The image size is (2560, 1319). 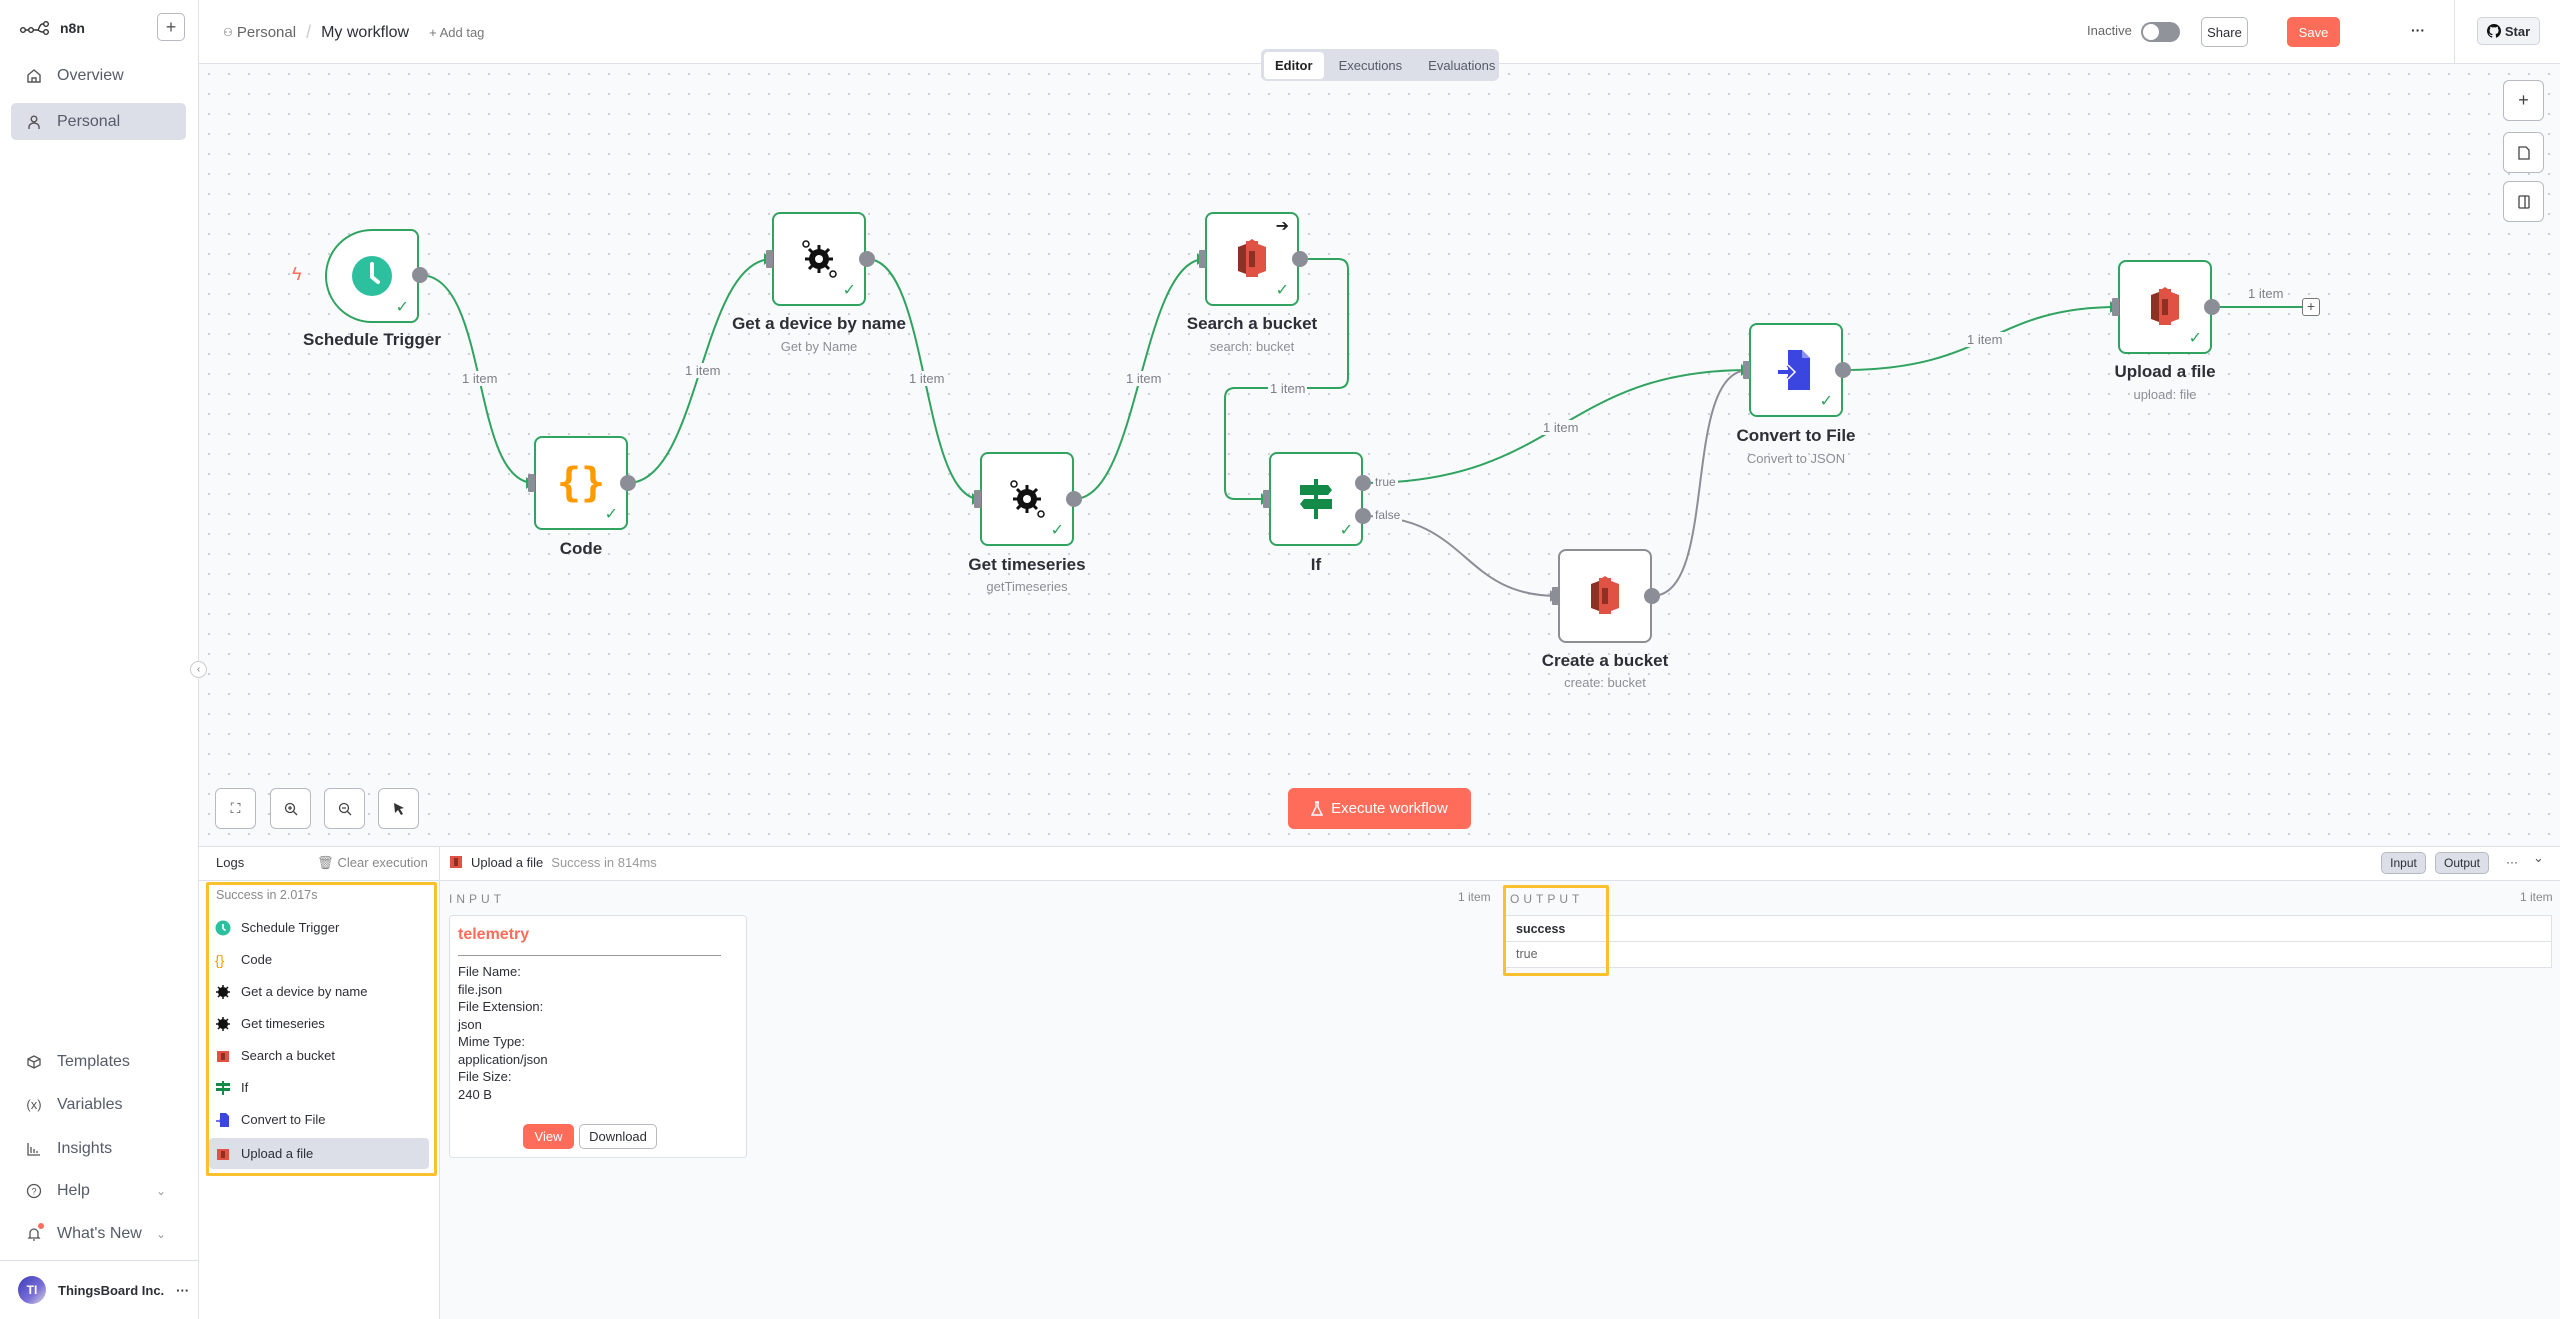 I want to click on github-icon, so click(x=2493, y=31).